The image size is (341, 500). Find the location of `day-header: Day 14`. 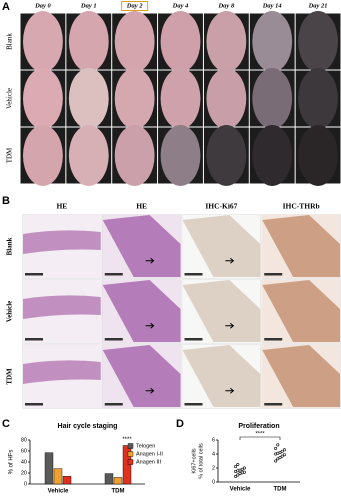

day-header: Day 14 is located at coordinates (272, 5).